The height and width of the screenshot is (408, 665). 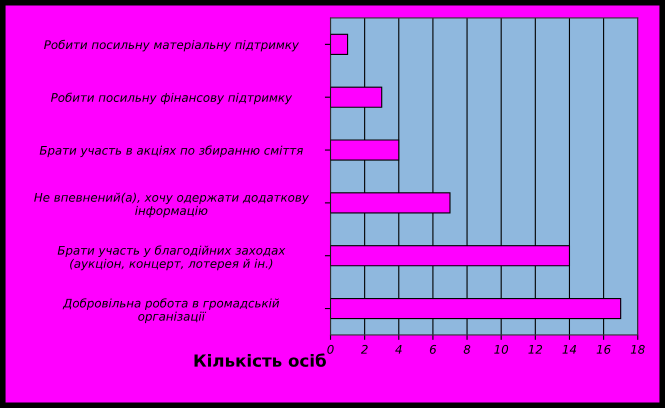 What do you see at coordinates (535, 349) in the screenshot?
I see `x-tick-label: 12` at bounding box center [535, 349].